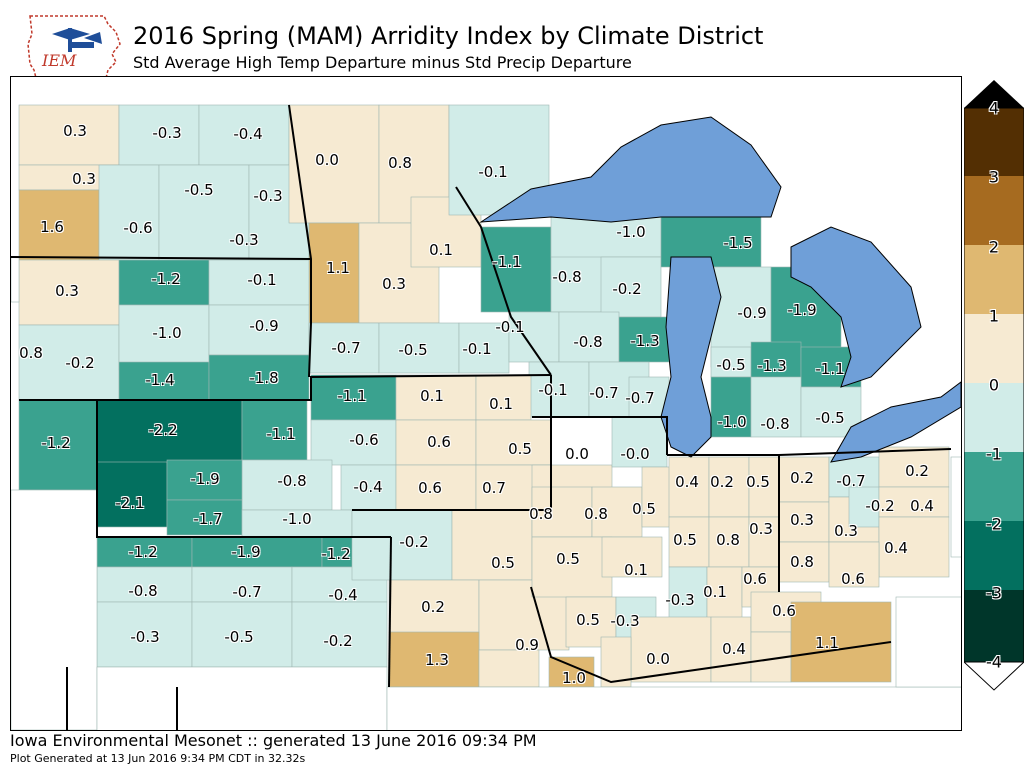 The image size is (1024, 768). I want to click on district-value-label: -2.2, so click(163, 430).